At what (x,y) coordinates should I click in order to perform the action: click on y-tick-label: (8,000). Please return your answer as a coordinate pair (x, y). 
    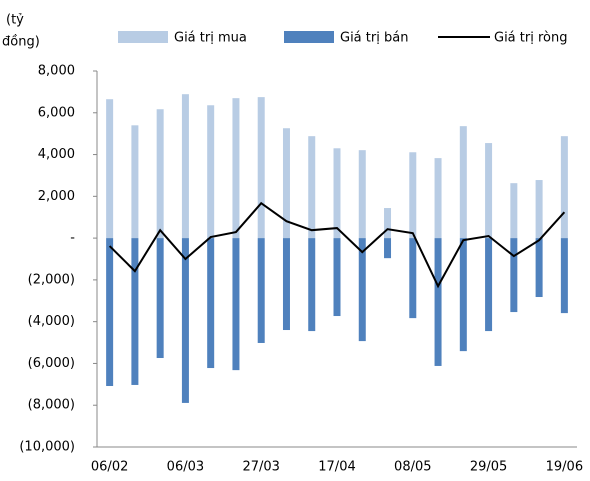
    Looking at the image, I should click on (51, 405).